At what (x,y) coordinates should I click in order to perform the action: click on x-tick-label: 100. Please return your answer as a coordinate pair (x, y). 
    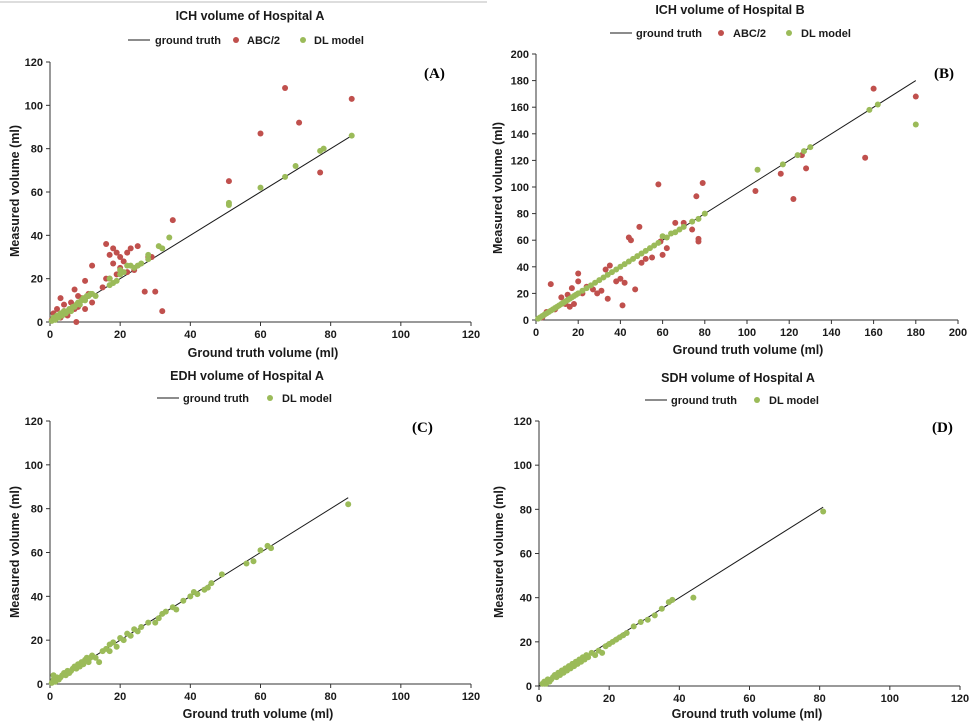
    Looking at the image, I should click on (747, 333).